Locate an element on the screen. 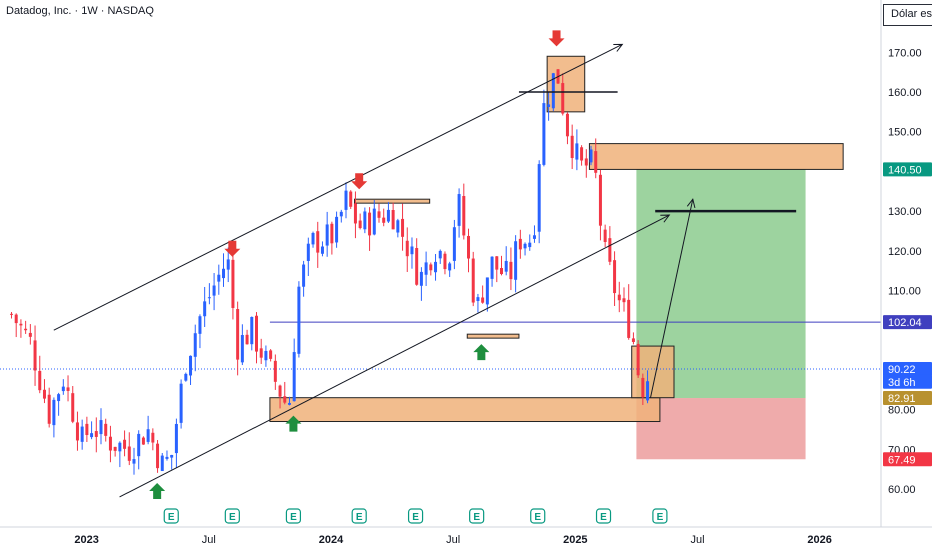  time-axis is located at coordinates (466, 538).